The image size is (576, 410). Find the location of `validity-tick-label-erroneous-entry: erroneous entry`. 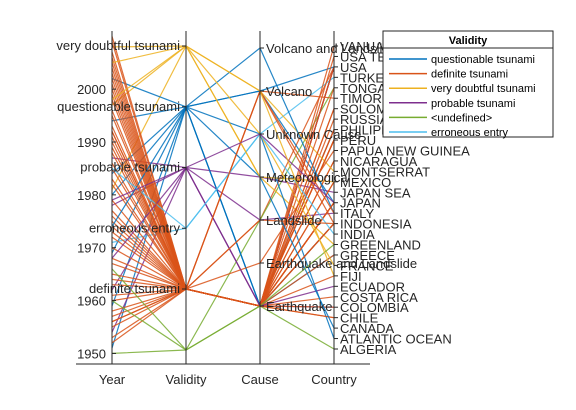

validity-tick-label-erroneous-entry: erroneous entry is located at coordinates (135, 227).